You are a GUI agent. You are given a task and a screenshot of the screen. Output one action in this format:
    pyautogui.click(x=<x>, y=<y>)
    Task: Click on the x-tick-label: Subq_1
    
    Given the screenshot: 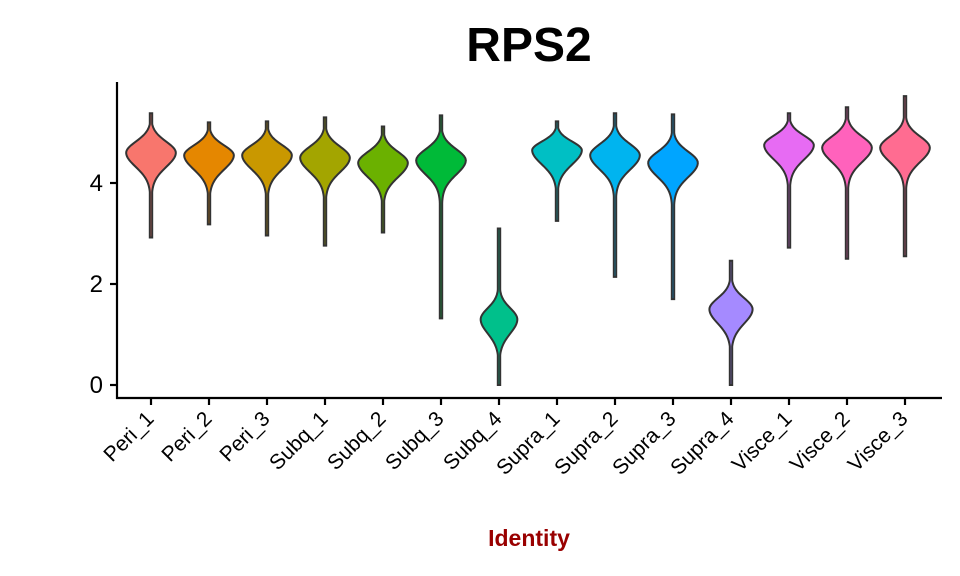 What is the action you would take?
    pyautogui.click(x=298, y=440)
    